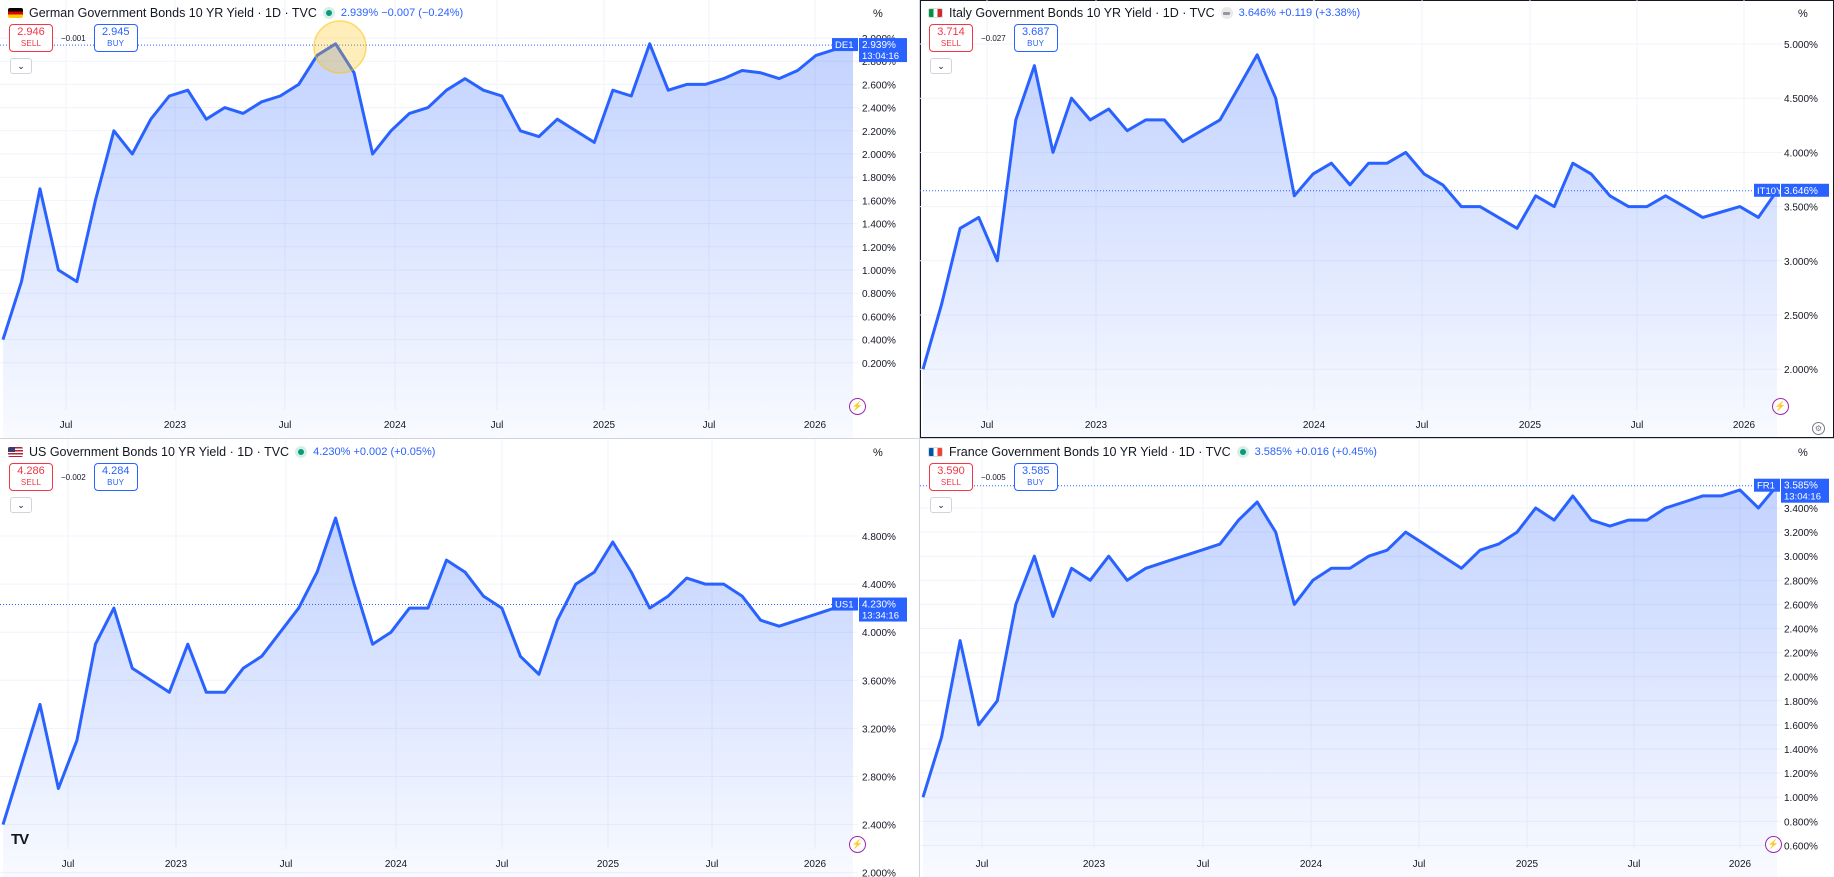 Image resolution: width=1834 pixels, height=877 pixels. Describe the element at coordinates (20, 839) in the screenshot. I see `tradingview-logo: TV` at that location.